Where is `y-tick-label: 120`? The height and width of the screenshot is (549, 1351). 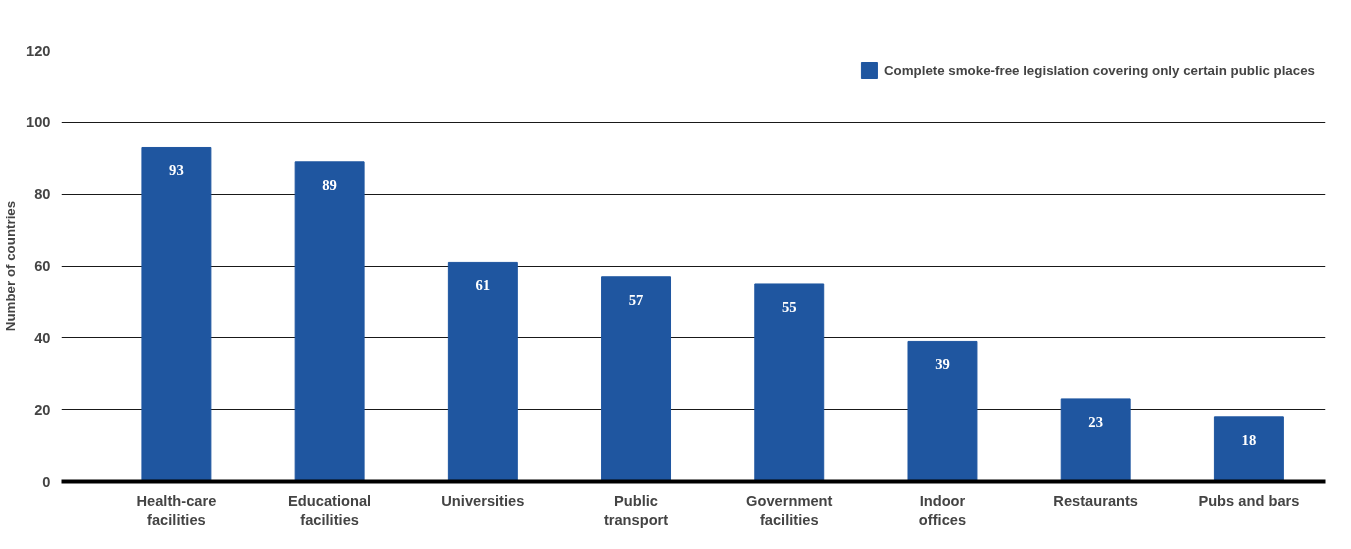 y-tick-label: 120 is located at coordinates (38, 50).